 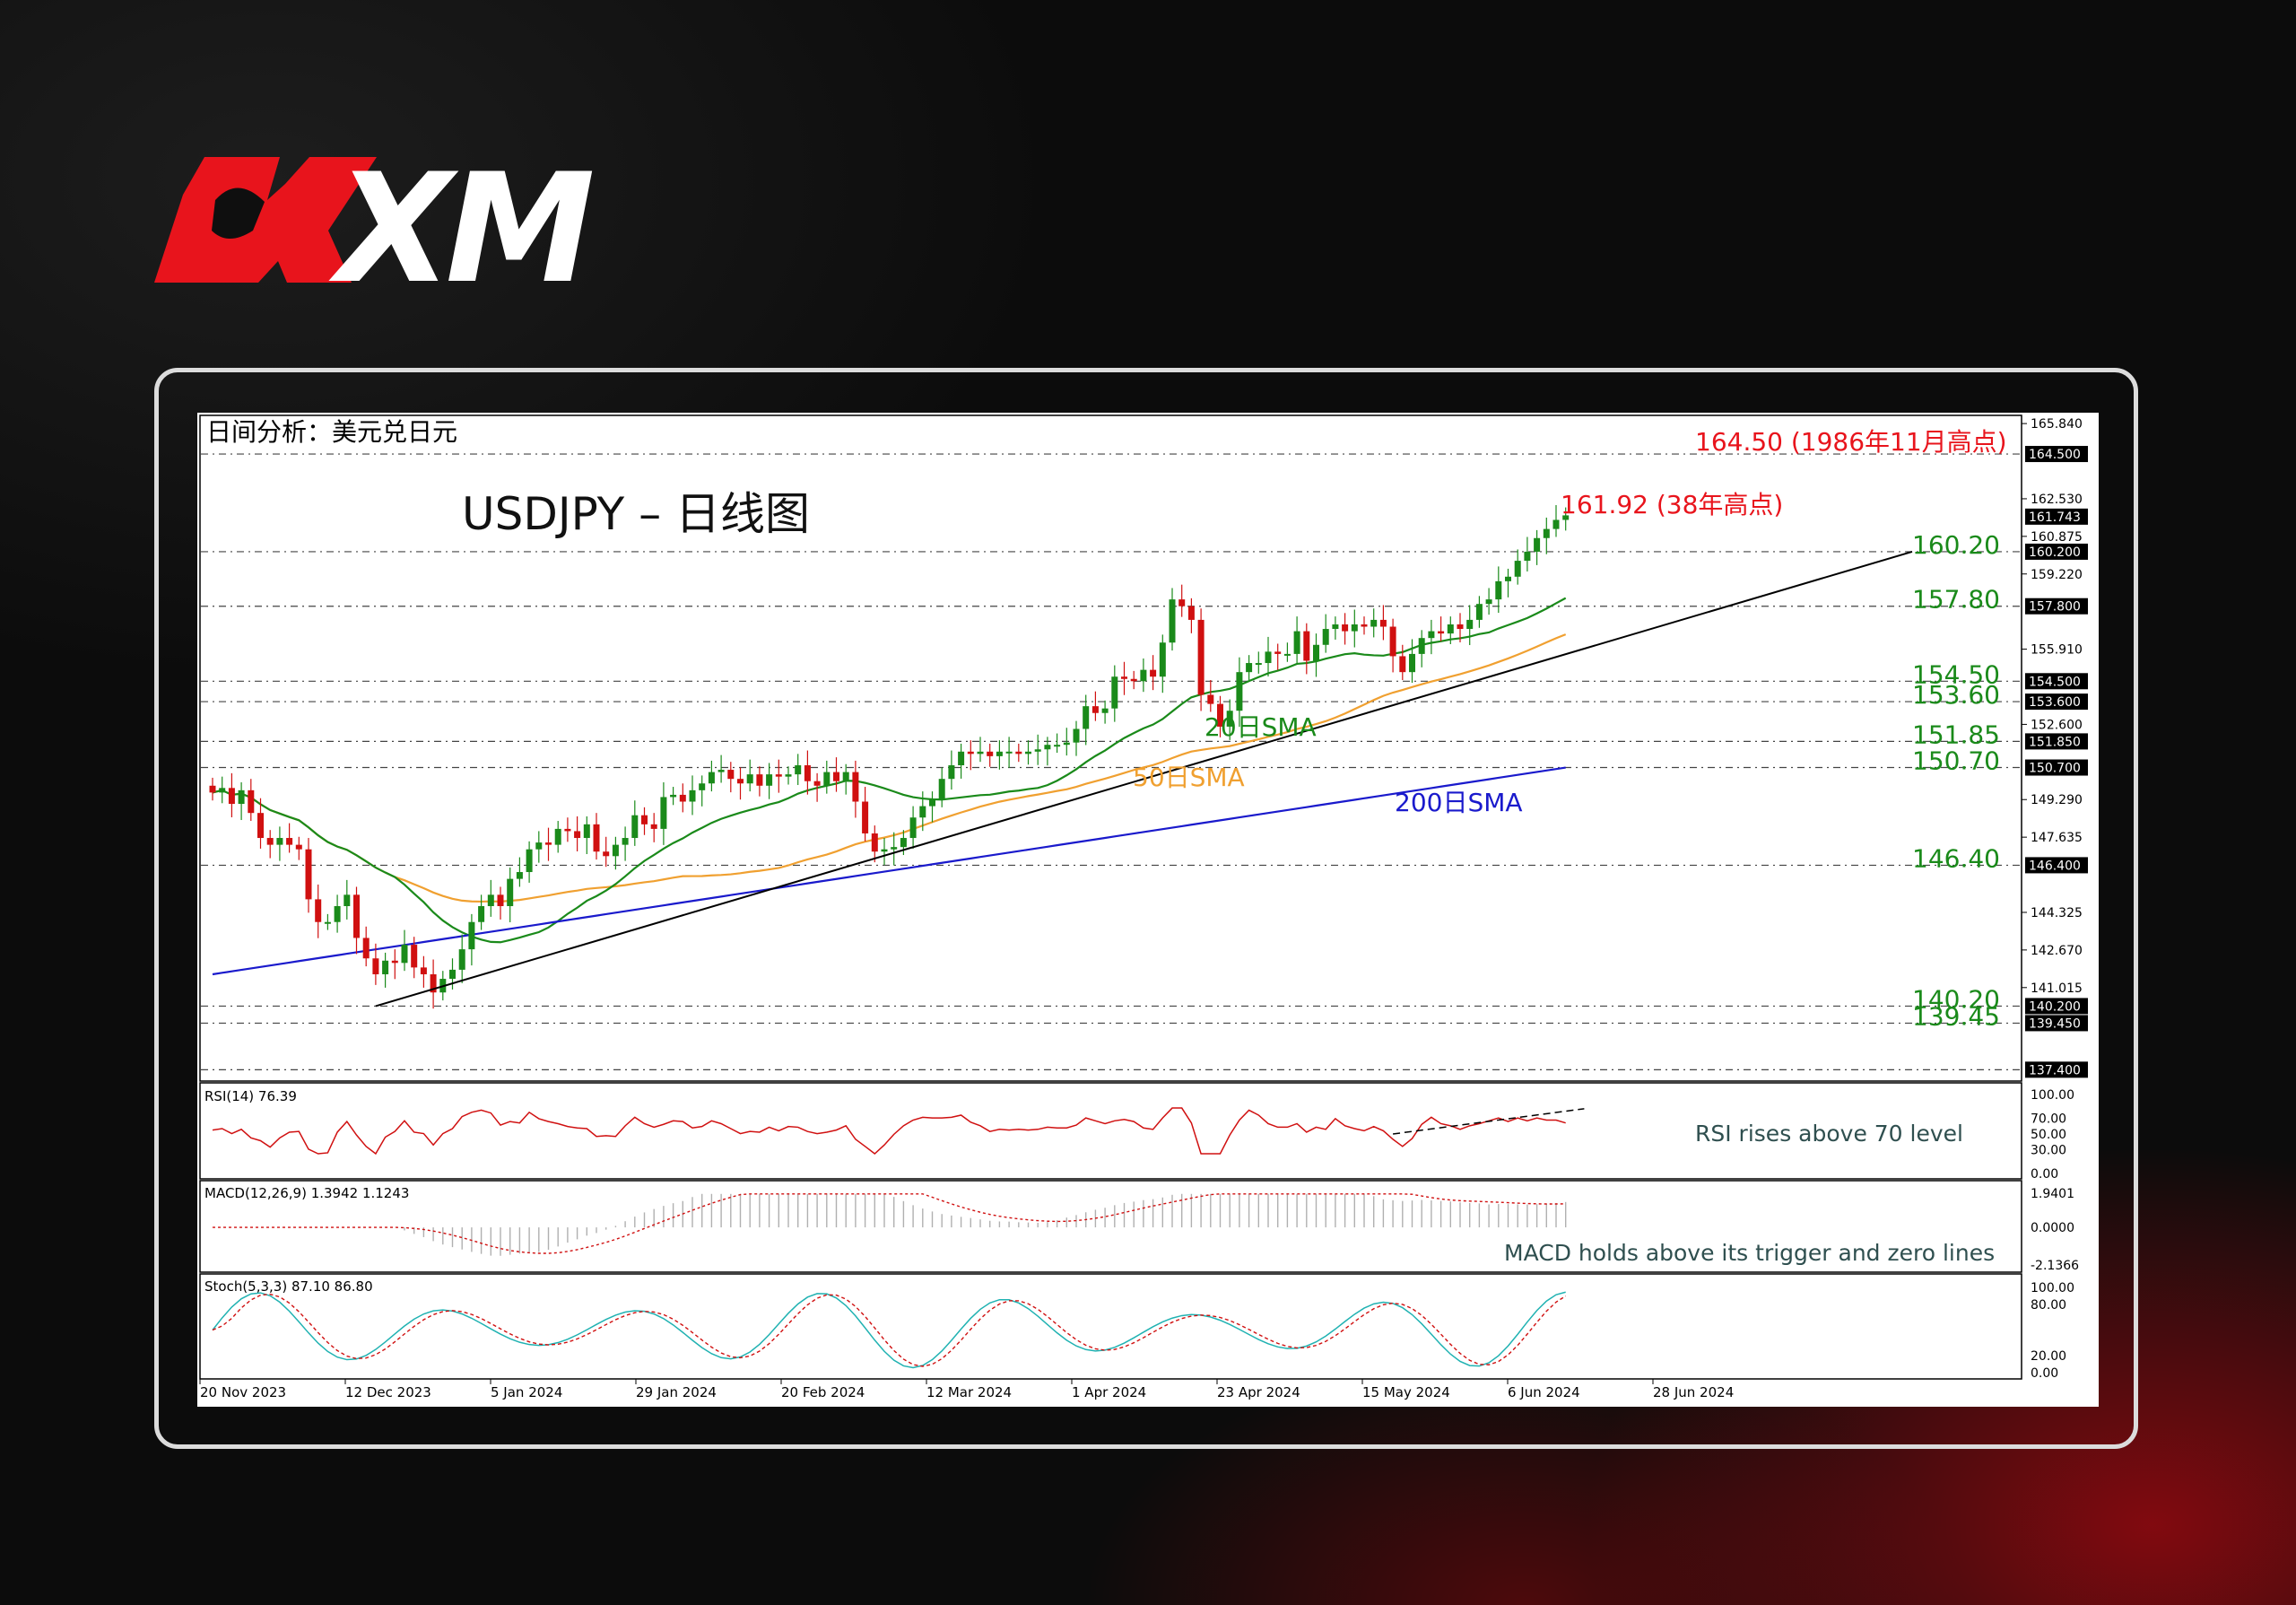 I want to click on rsi-tick-label: 50.00, so click(x=2048, y=1135).